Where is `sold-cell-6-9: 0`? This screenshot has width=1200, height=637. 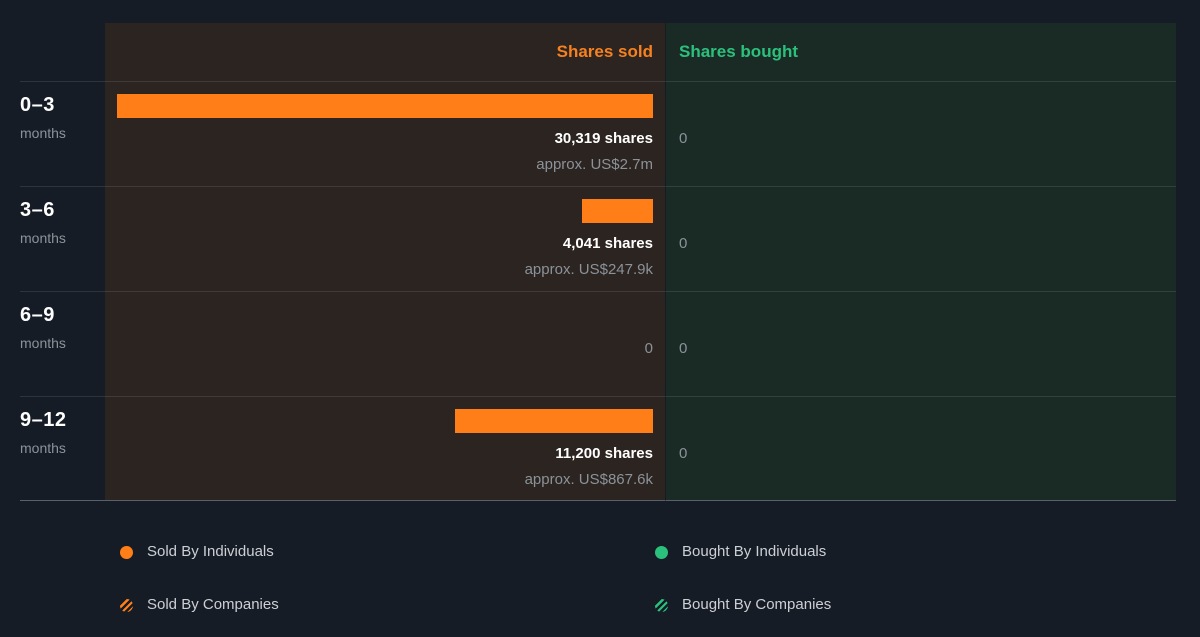 sold-cell-6-9: 0 is located at coordinates (385, 343).